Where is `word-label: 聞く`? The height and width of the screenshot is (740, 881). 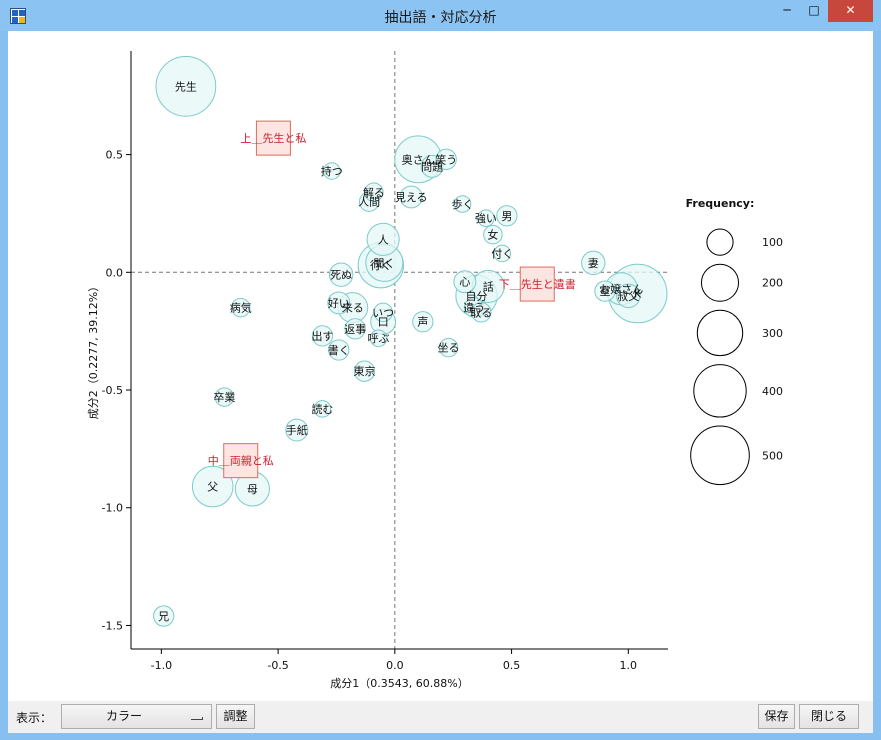
word-label: 聞く is located at coordinates (384, 263).